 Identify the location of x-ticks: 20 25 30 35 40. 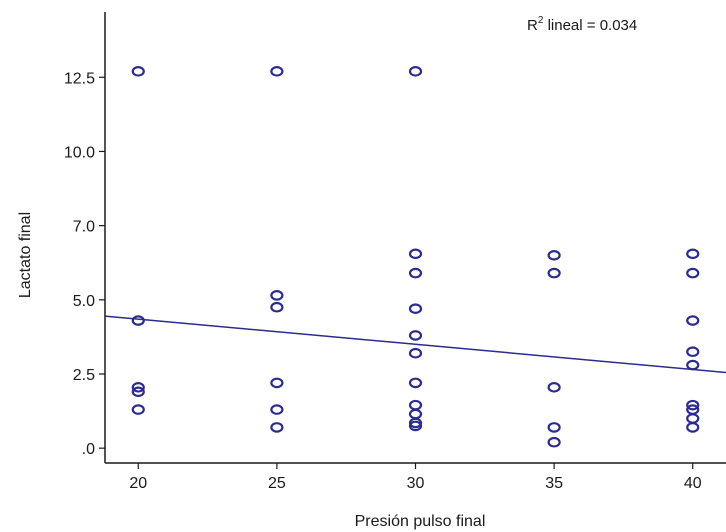
(415, 477).